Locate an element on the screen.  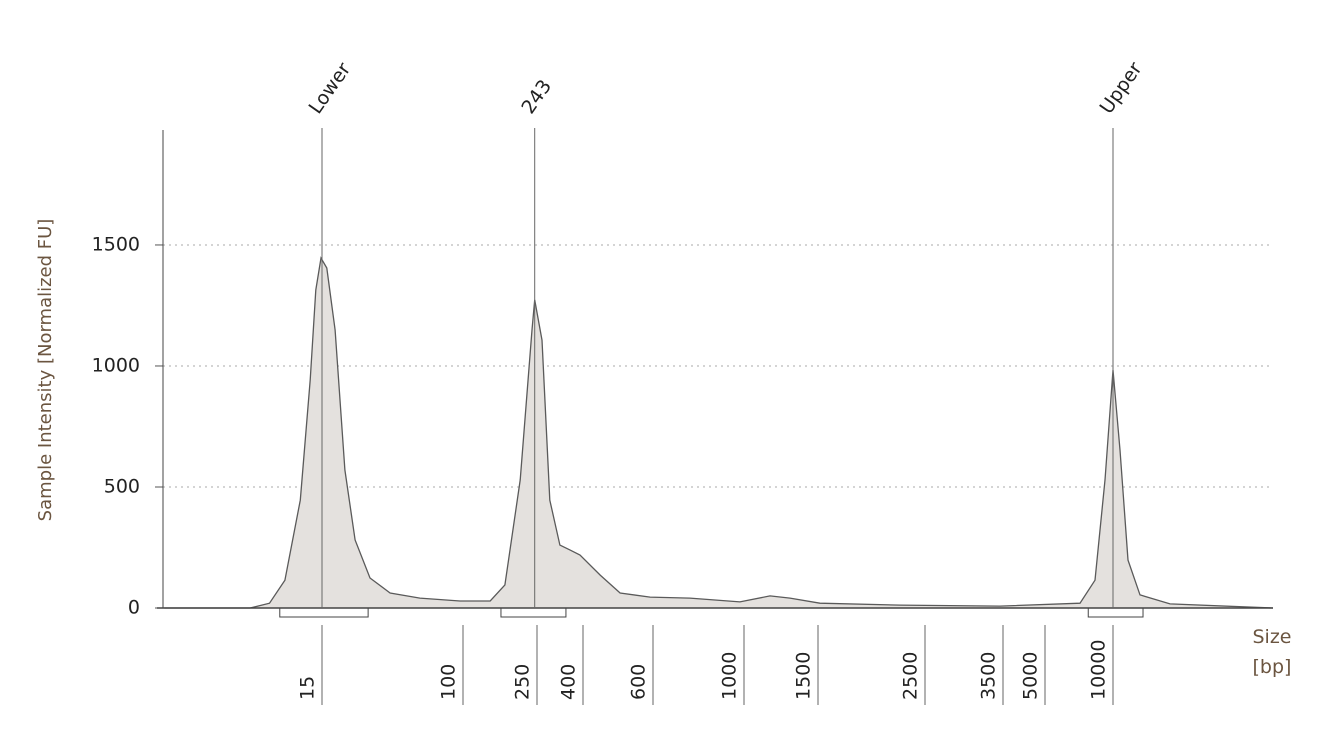
x-tick-label: 400 is located at coordinates (569, 682).